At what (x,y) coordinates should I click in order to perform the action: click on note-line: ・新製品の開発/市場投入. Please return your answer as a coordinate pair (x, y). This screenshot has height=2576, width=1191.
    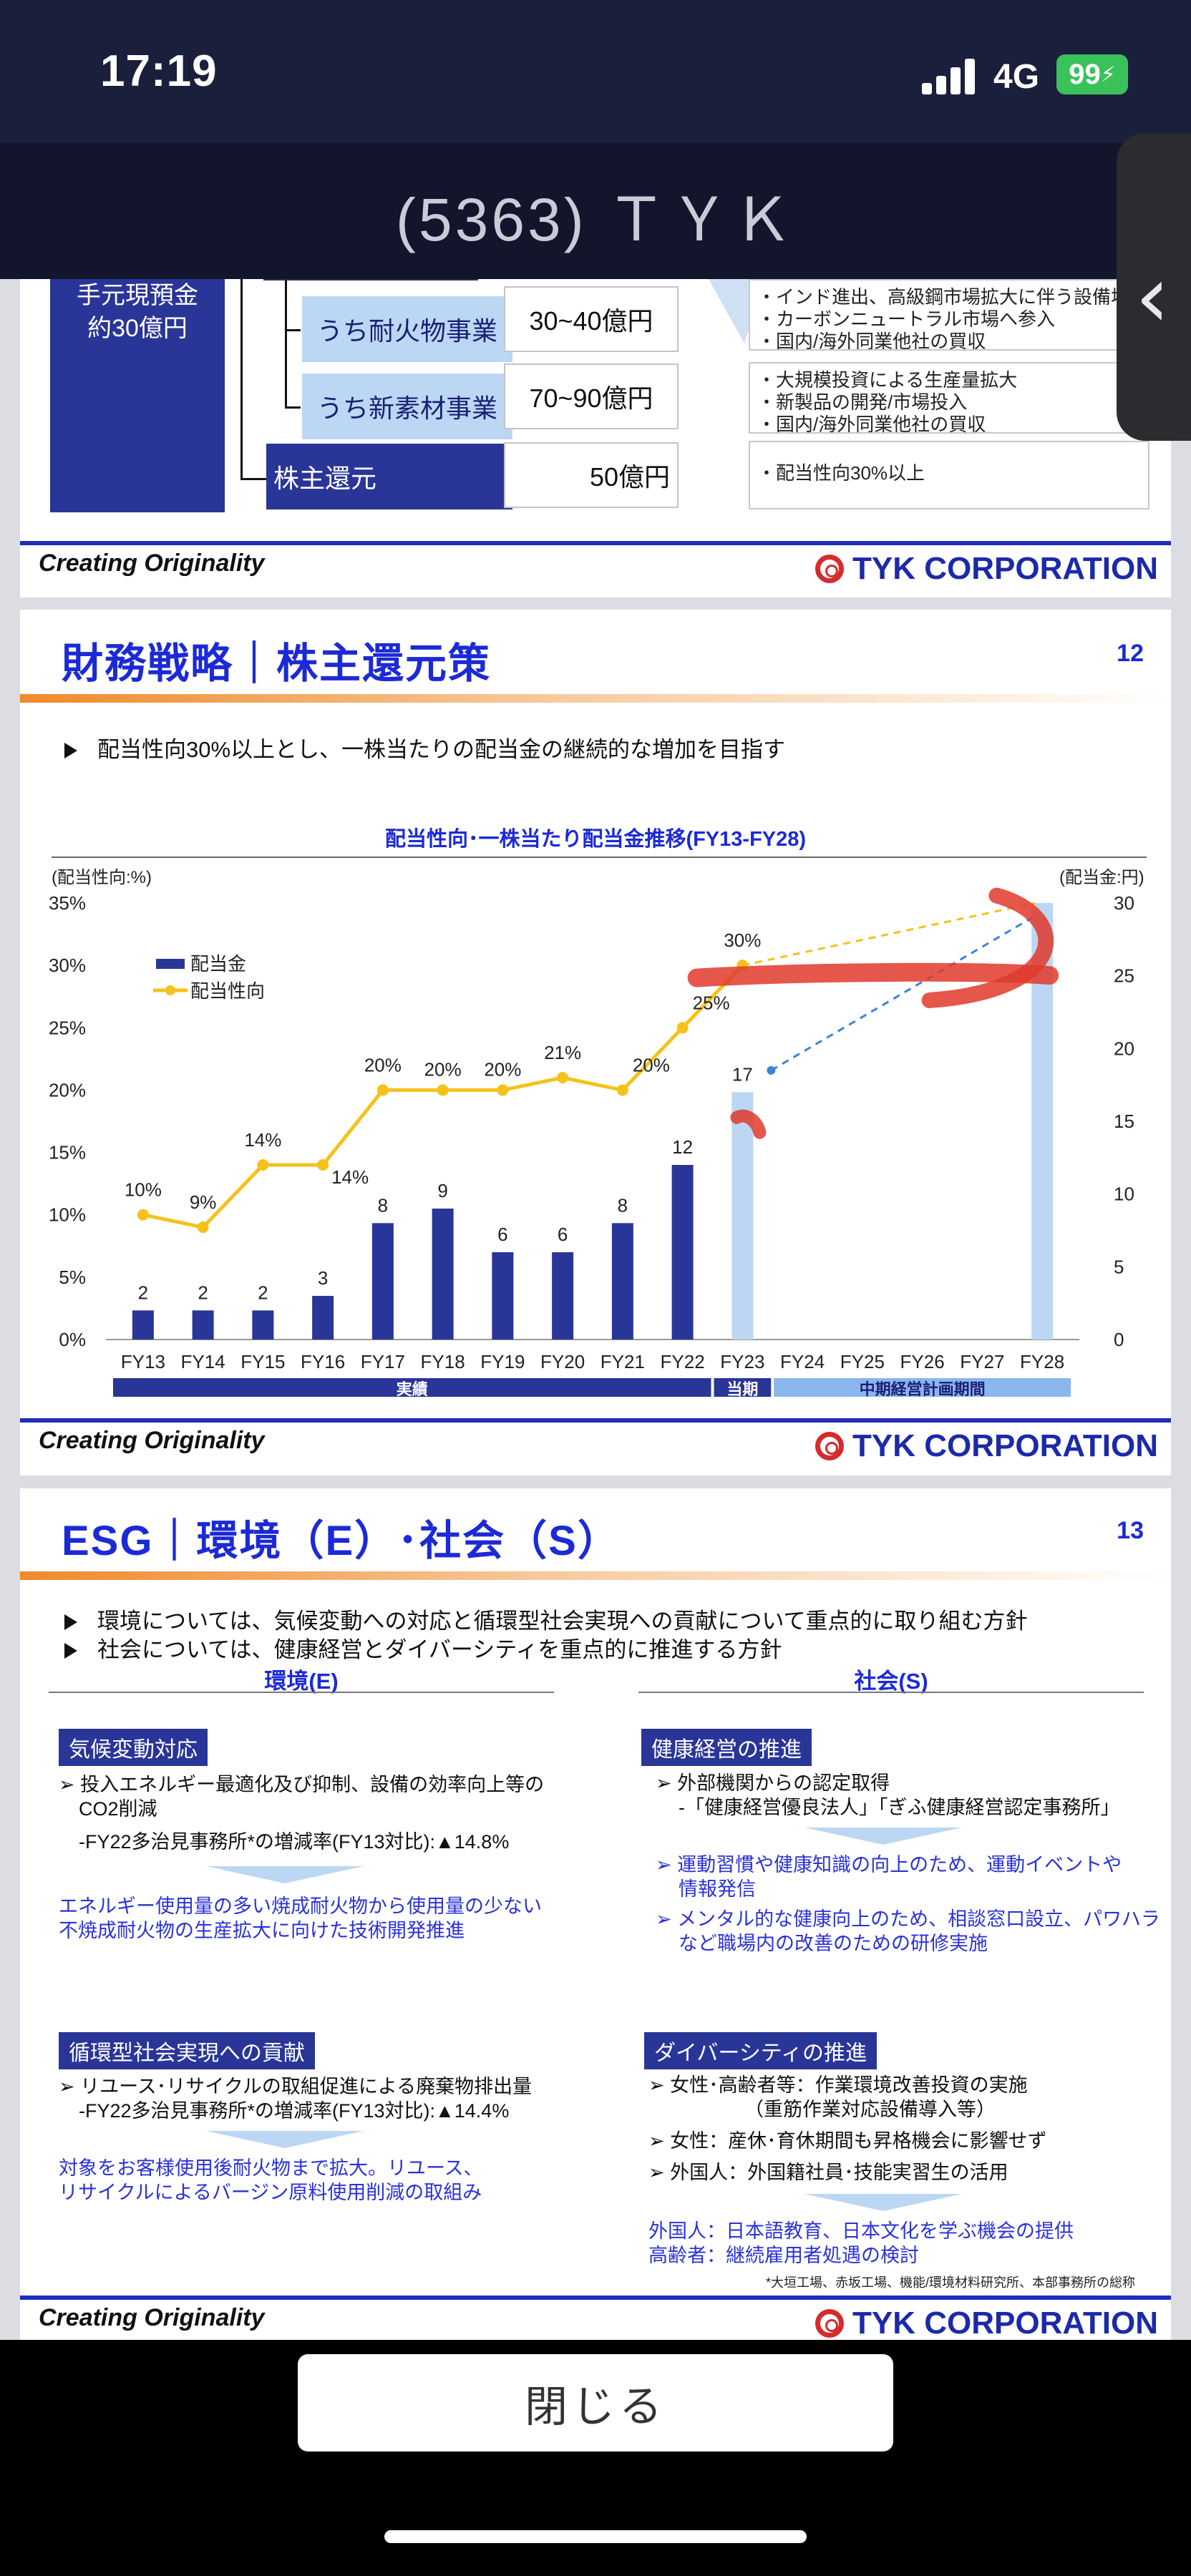
    Looking at the image, I should click on (863, 402).